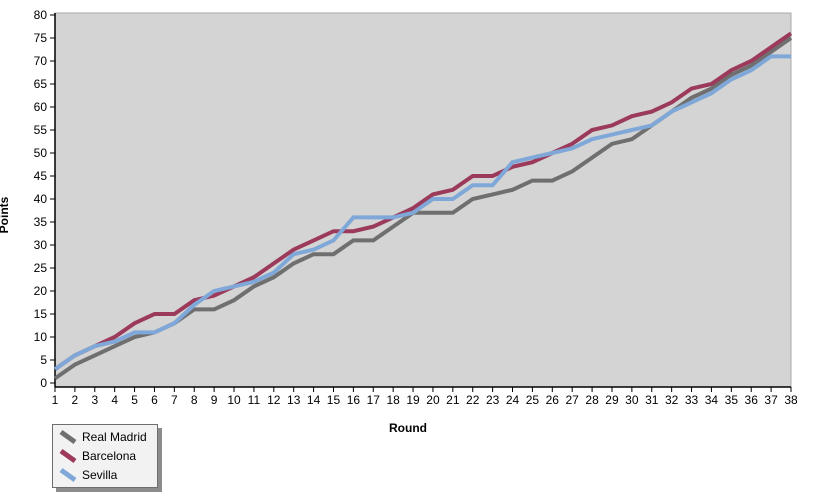 The width and height of the screenshot is (816, 495). What do you see at coordinates (55, 400) in the screenshot?
I see `x-tick-label: 1` at bounding box center [55, 400].